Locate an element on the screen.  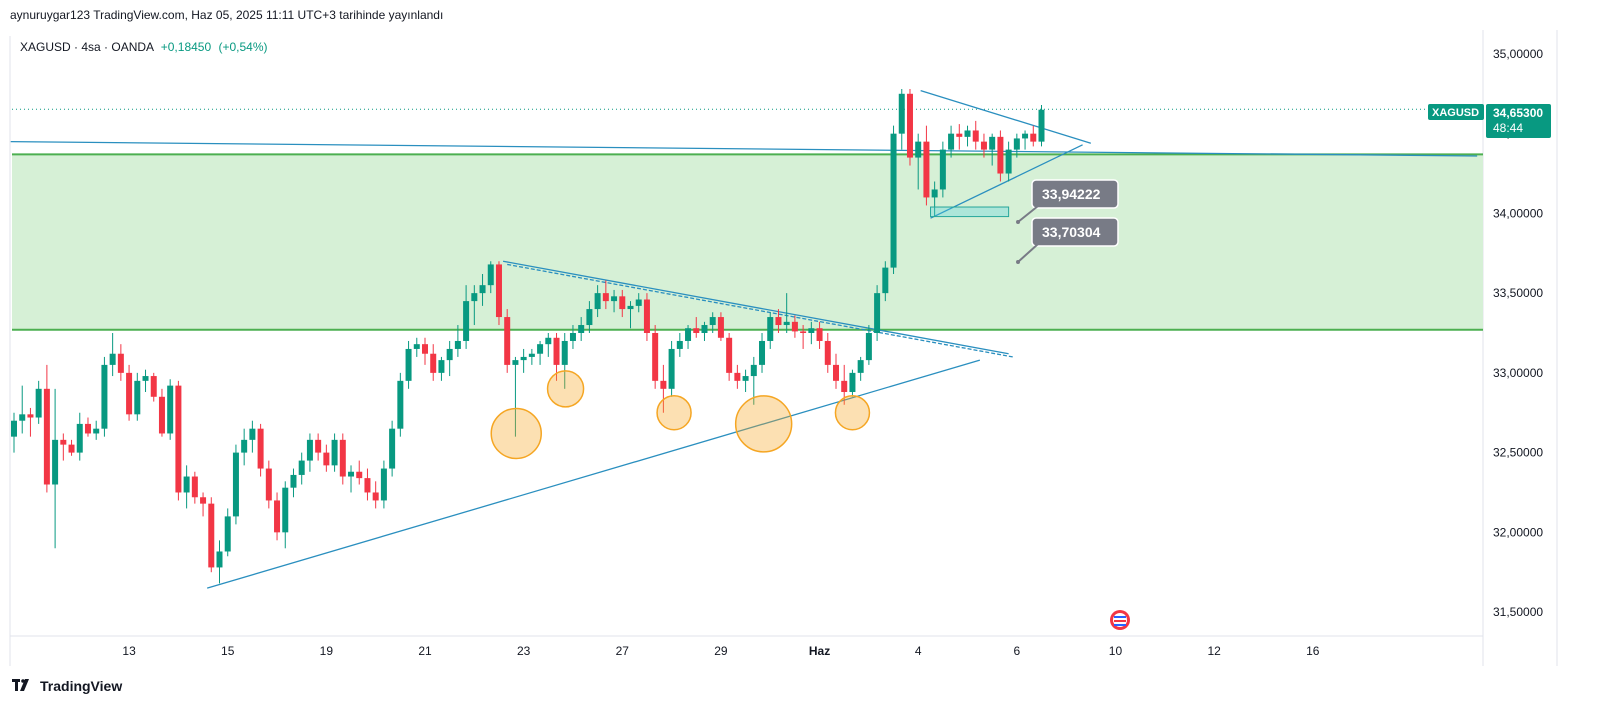
price-callout-label: 33,94222 is located at coordinates (1071, 194).